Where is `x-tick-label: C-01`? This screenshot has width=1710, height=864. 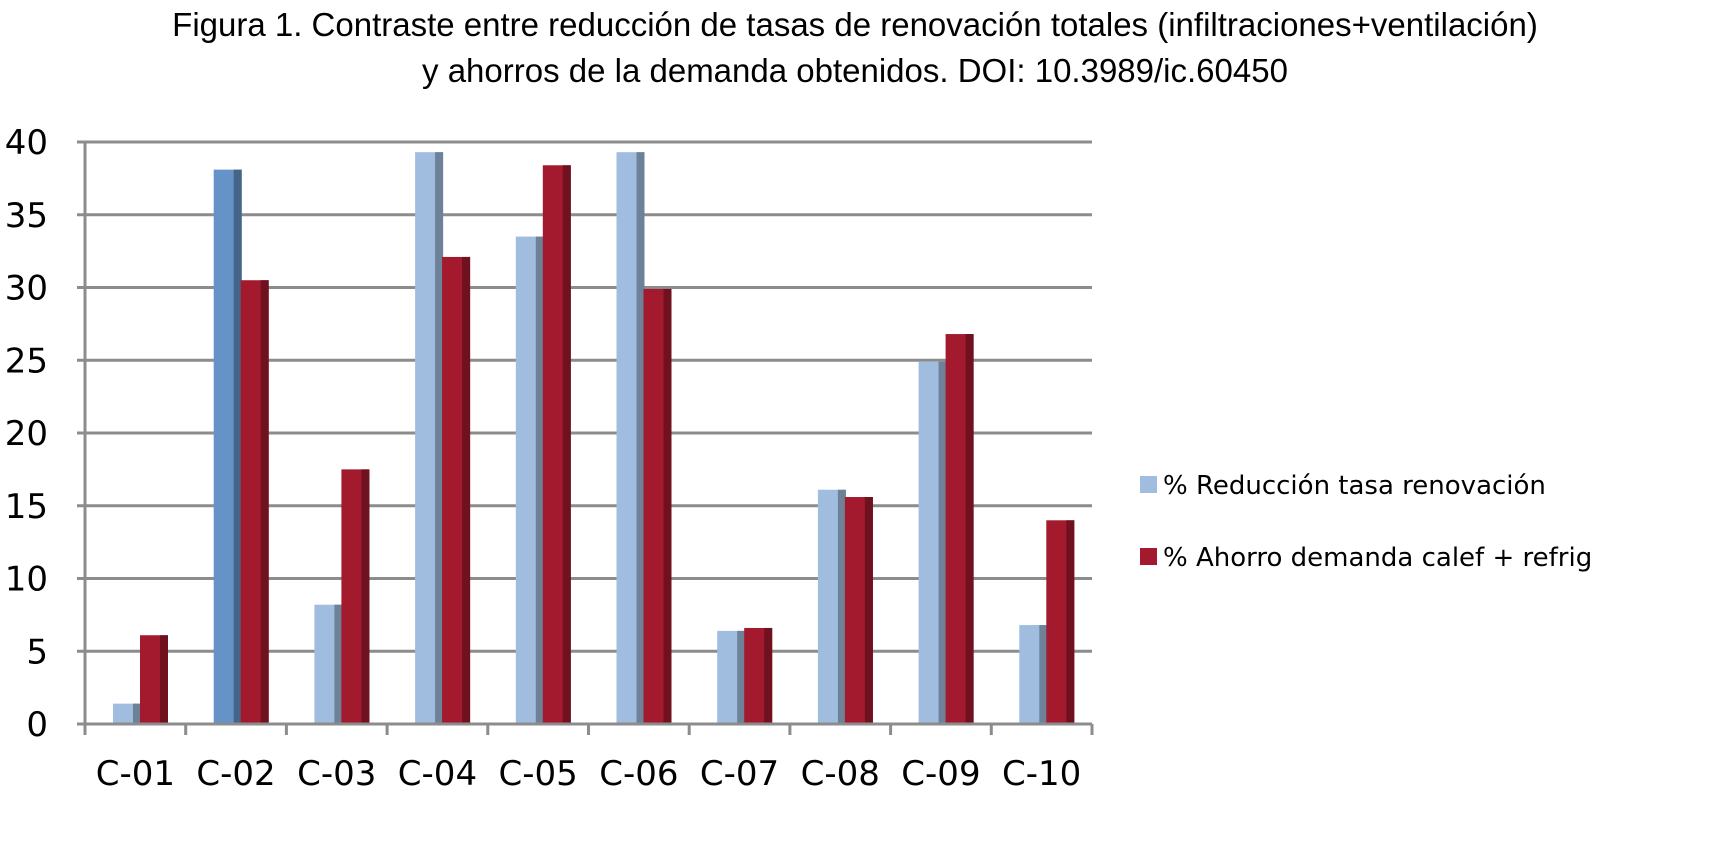
x-tick-label: C-01 is located at coordinates (135, 774).